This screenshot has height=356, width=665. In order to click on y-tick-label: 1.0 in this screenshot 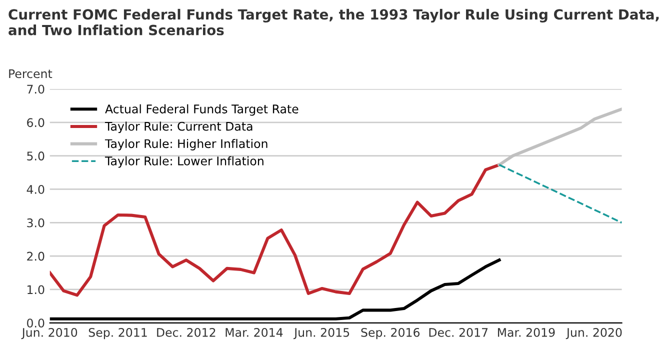, I will do `click(36, 289)`.